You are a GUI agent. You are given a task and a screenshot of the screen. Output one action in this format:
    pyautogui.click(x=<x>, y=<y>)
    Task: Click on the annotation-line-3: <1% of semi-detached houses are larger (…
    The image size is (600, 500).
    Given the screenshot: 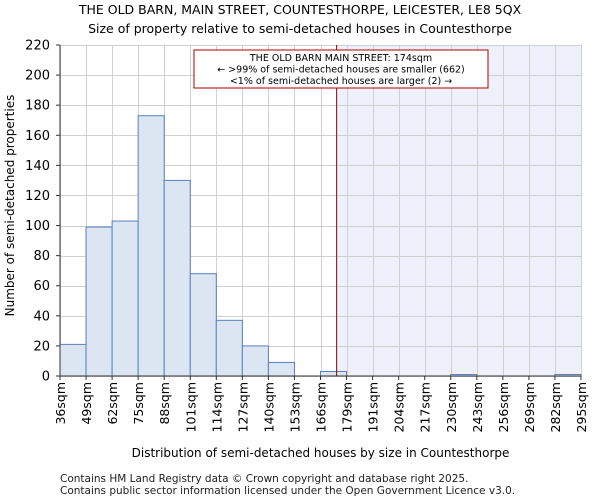 What is the action you would take?
    pyautogui.click(x=341, y=81)
    